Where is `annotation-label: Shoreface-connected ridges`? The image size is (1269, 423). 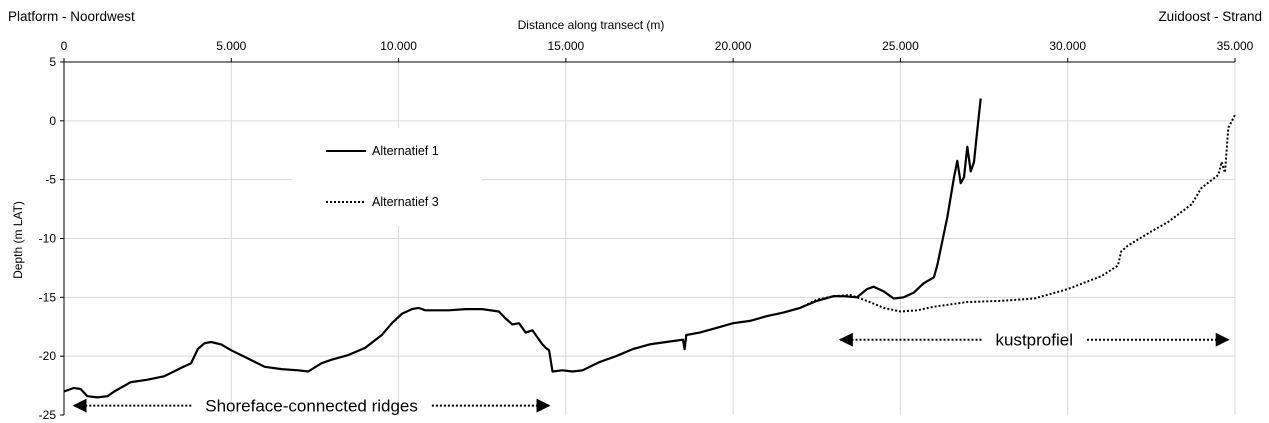
annotation-label: Shoreface-connected ridges is located at coordinates (311, 406).